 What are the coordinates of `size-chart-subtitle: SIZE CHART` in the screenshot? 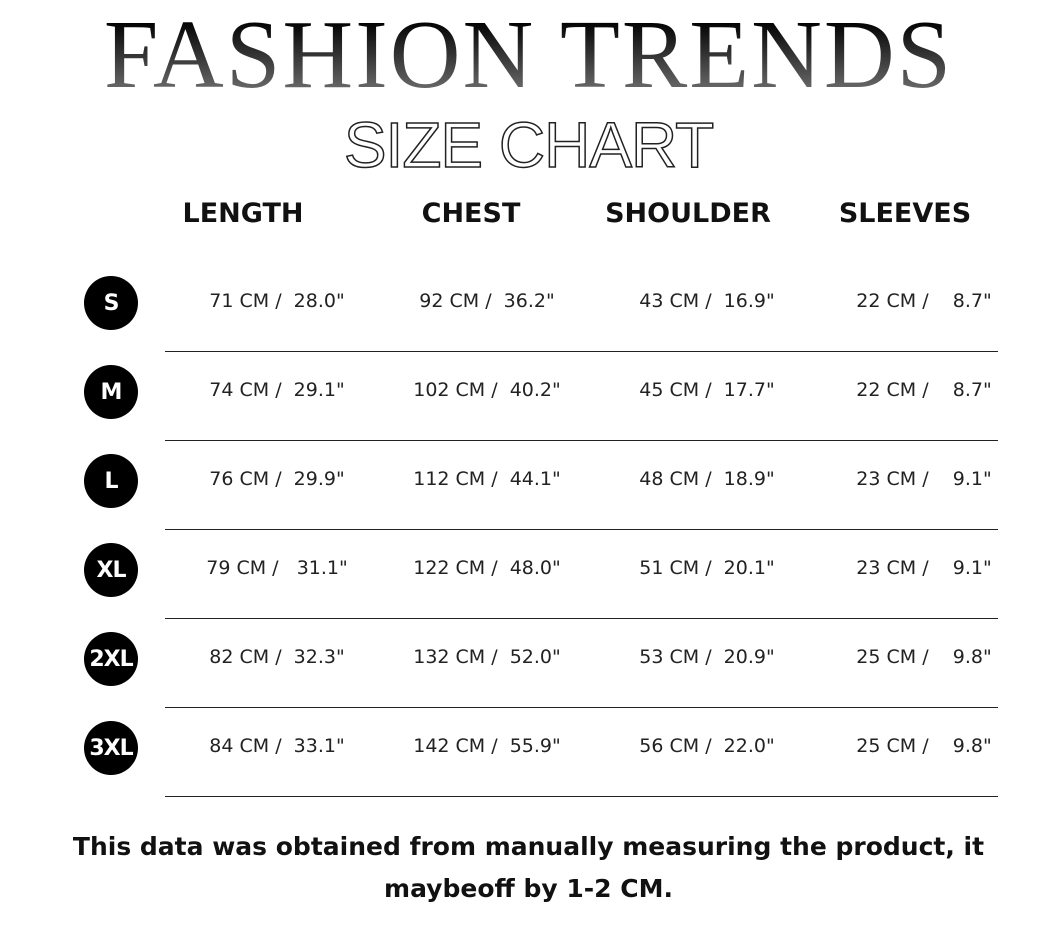 It's located at (529, 145).